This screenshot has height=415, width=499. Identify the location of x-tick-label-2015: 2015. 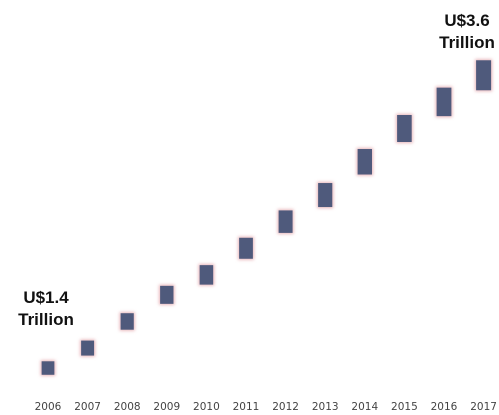
(404, 407).